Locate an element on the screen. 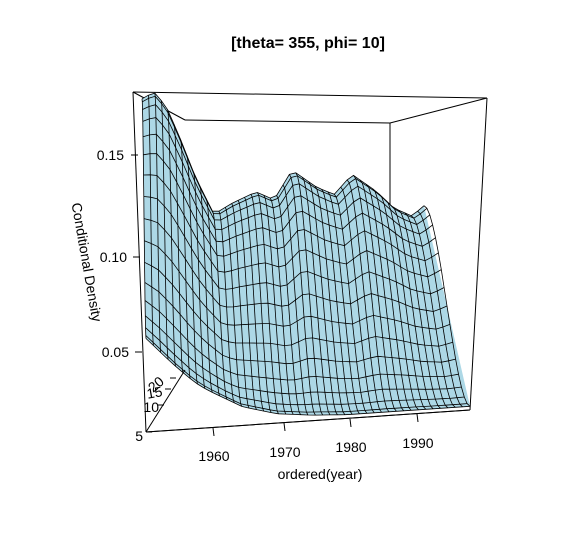  y-tick-label: 10 is located at coordinates (151, 407).